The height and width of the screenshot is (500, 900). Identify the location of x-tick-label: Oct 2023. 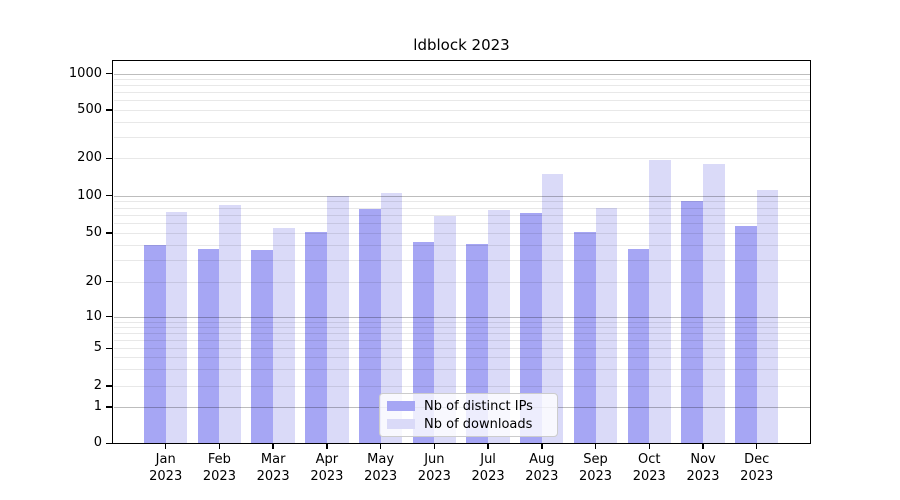
(649, 468).